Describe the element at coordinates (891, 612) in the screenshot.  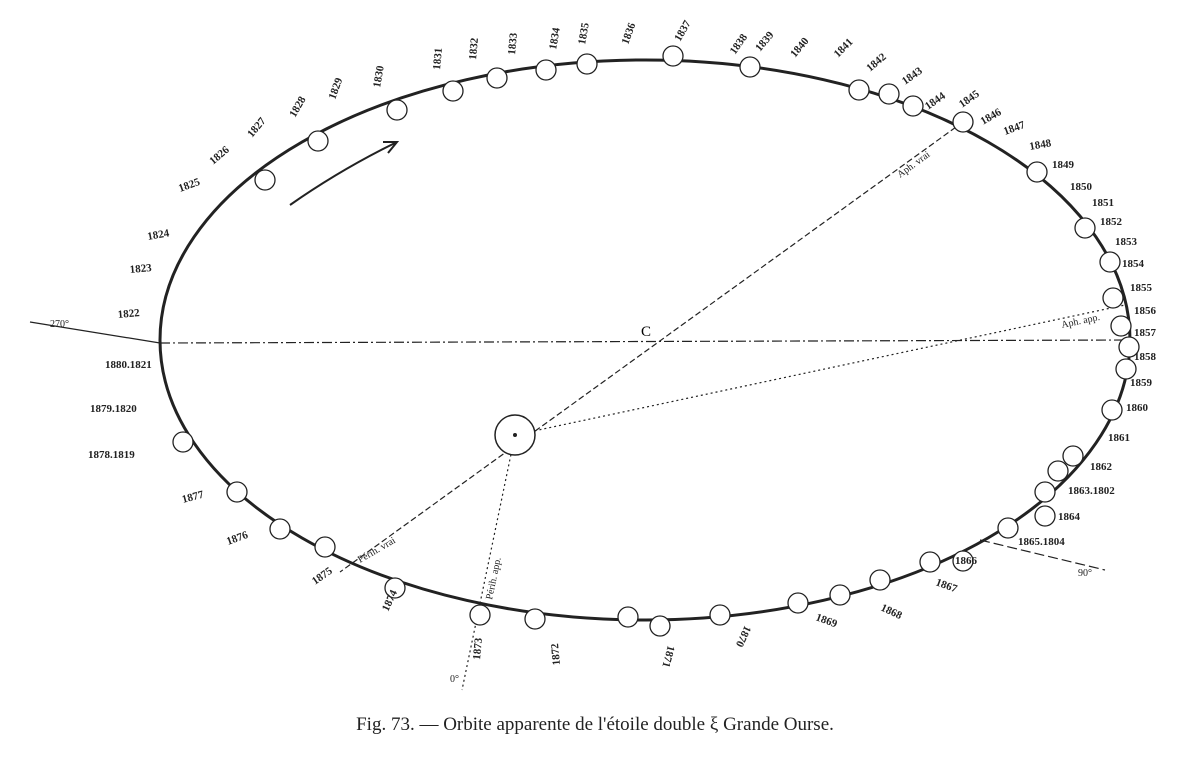
I see `year-label: 1868` at that location.